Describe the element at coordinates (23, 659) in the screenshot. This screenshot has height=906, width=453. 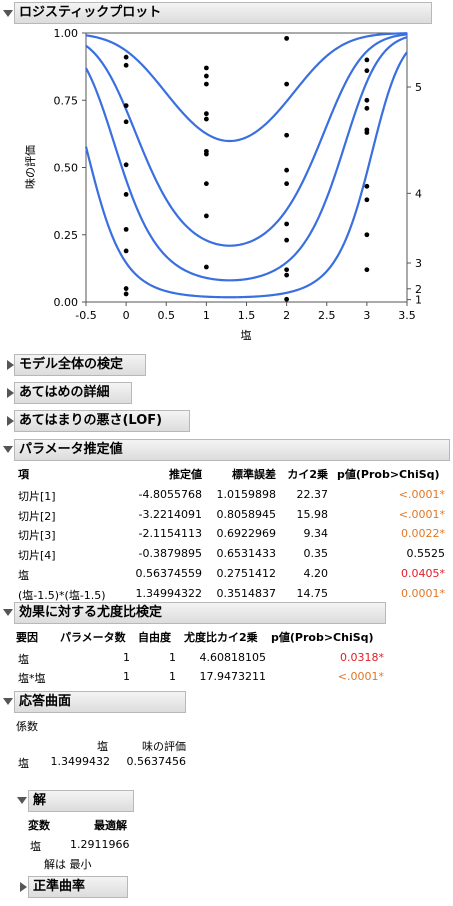
I see `lr-cell-term: 塩` at that location.